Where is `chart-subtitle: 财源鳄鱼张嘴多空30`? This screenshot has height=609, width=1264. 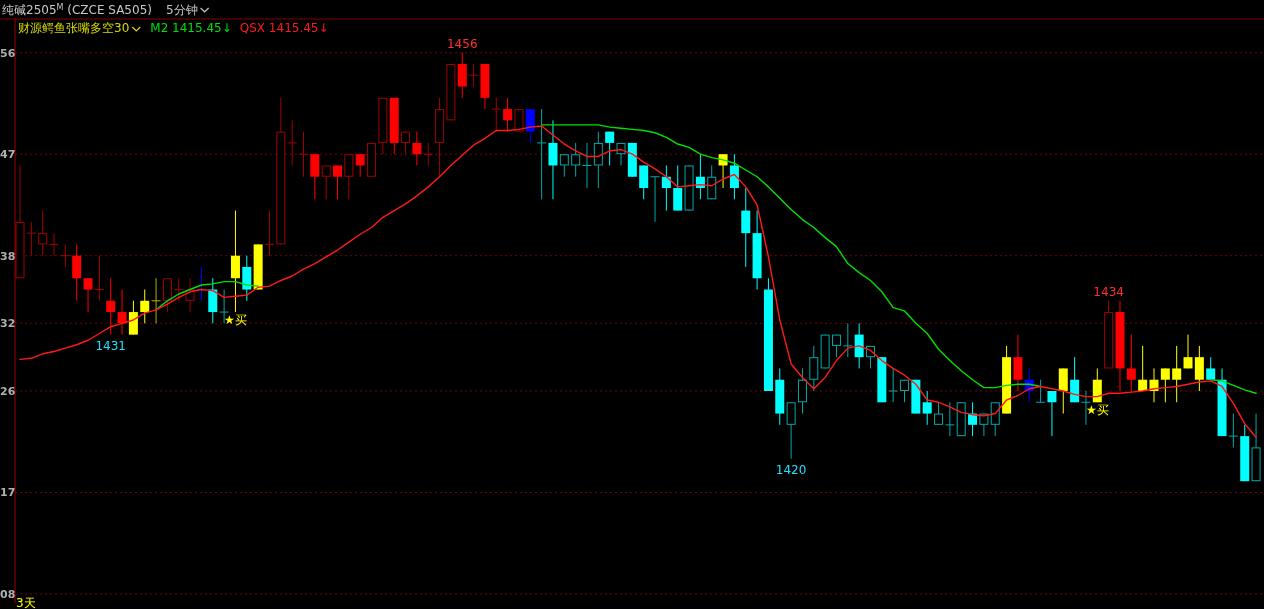 chart-subtitle: 财源鳄鱼张嘴多空30 is located at coordinates (74, 28).